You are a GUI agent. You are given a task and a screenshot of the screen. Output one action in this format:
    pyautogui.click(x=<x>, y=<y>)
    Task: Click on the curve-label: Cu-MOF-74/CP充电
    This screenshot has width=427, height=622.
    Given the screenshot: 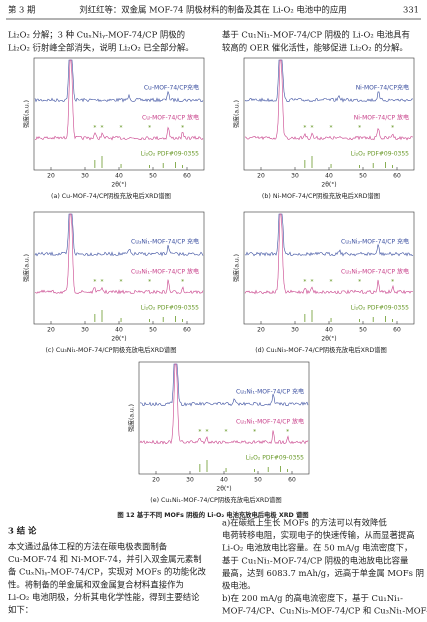 What is the action you would take?
    pyautogui.click(x=171, y=88)
    